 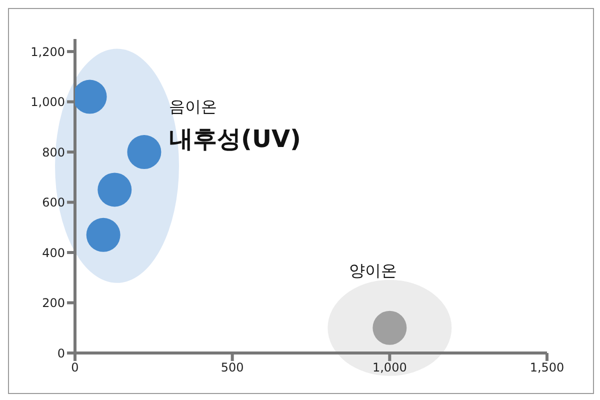 I want to click on y-tick-label: 1,200, so click(x=47, y=51).